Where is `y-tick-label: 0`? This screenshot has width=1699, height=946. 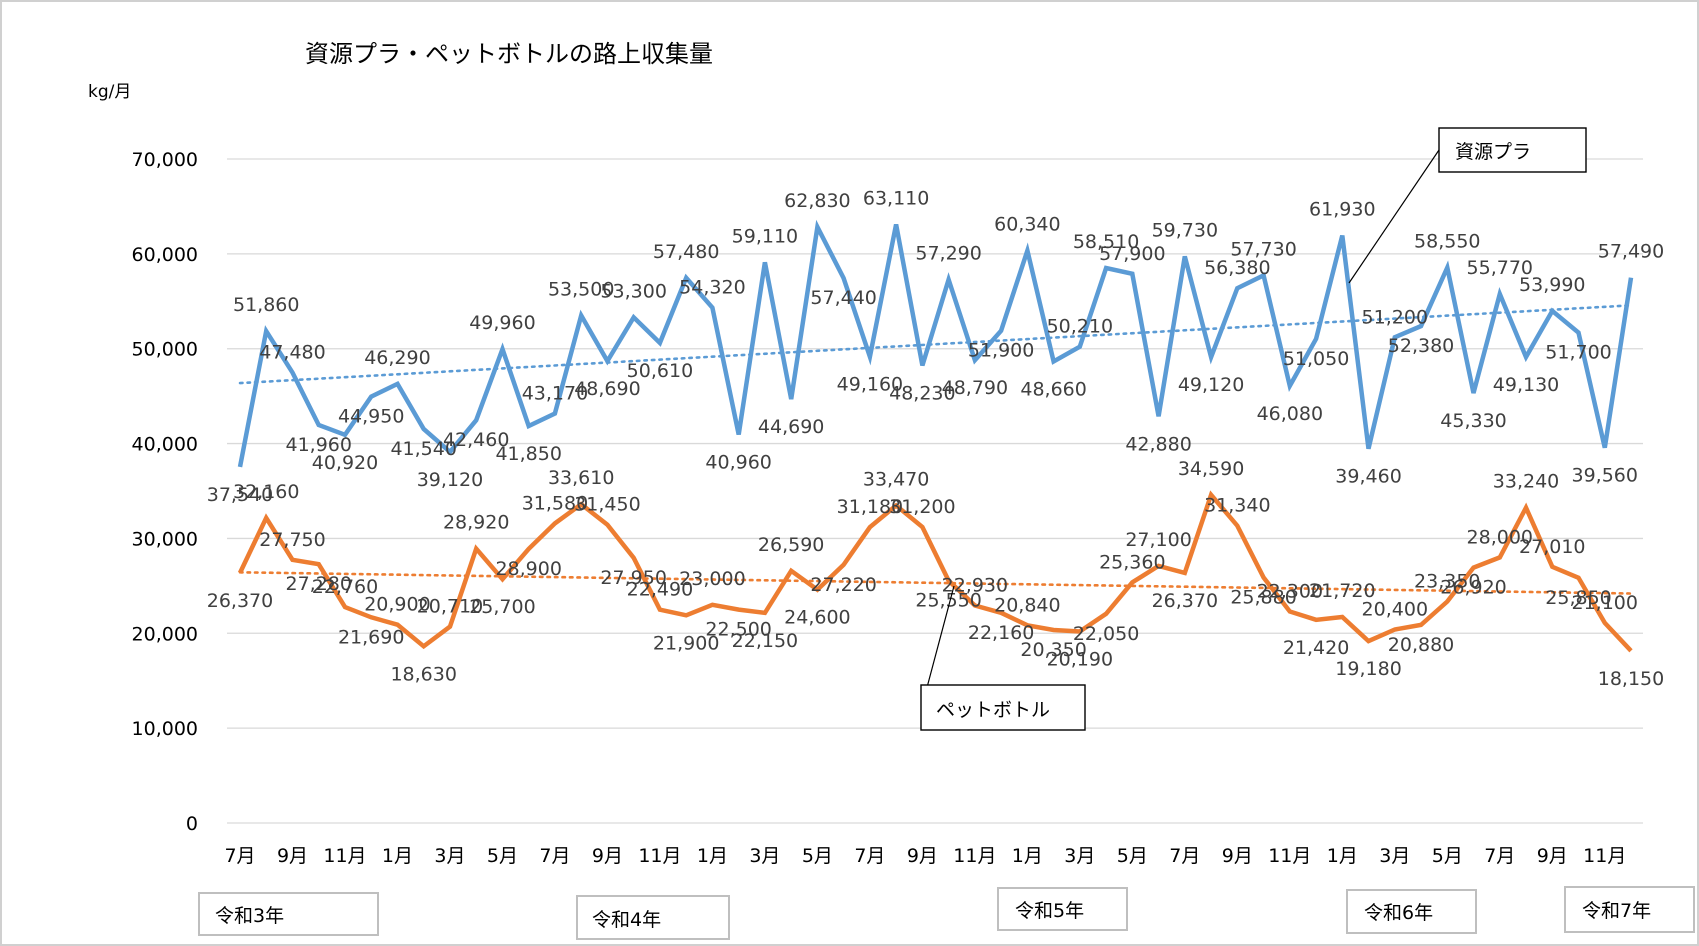 y-tick-label: 0 is located at coordinates (192, 824).